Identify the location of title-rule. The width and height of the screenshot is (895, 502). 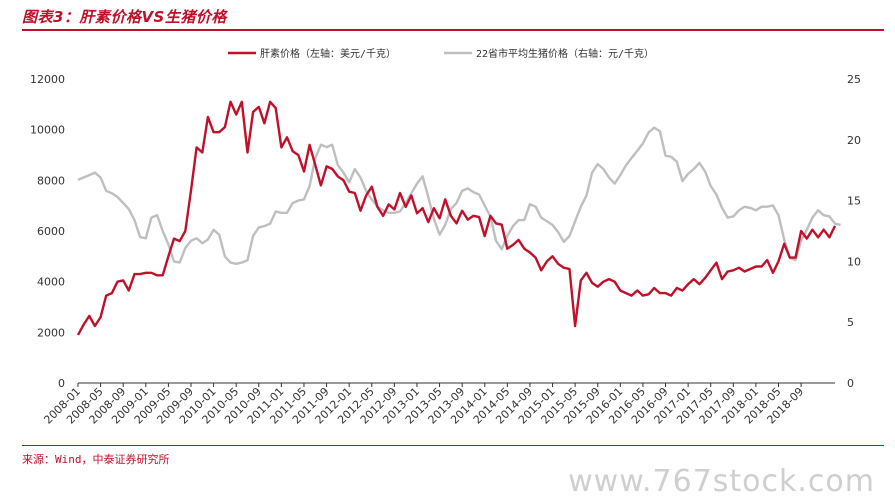
(453, 30).